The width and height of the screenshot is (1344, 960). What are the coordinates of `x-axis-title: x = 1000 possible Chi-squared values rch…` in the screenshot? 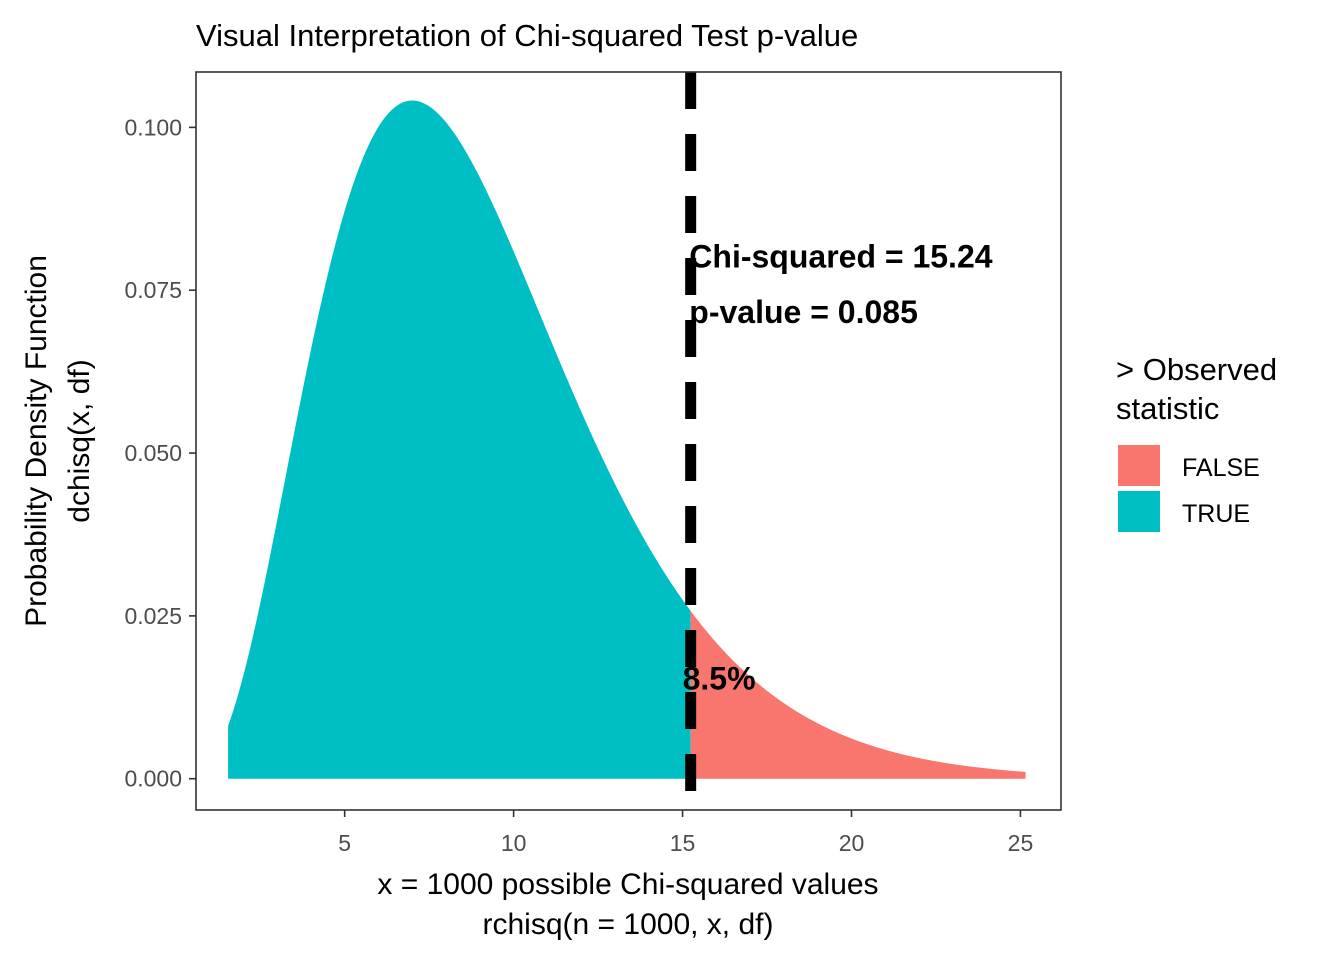 It's located at (627, 904).